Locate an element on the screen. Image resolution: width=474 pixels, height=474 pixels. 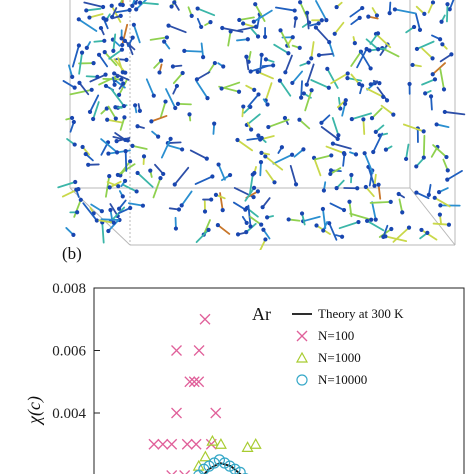
data-point-triangle is located at coordinates (255, 443).